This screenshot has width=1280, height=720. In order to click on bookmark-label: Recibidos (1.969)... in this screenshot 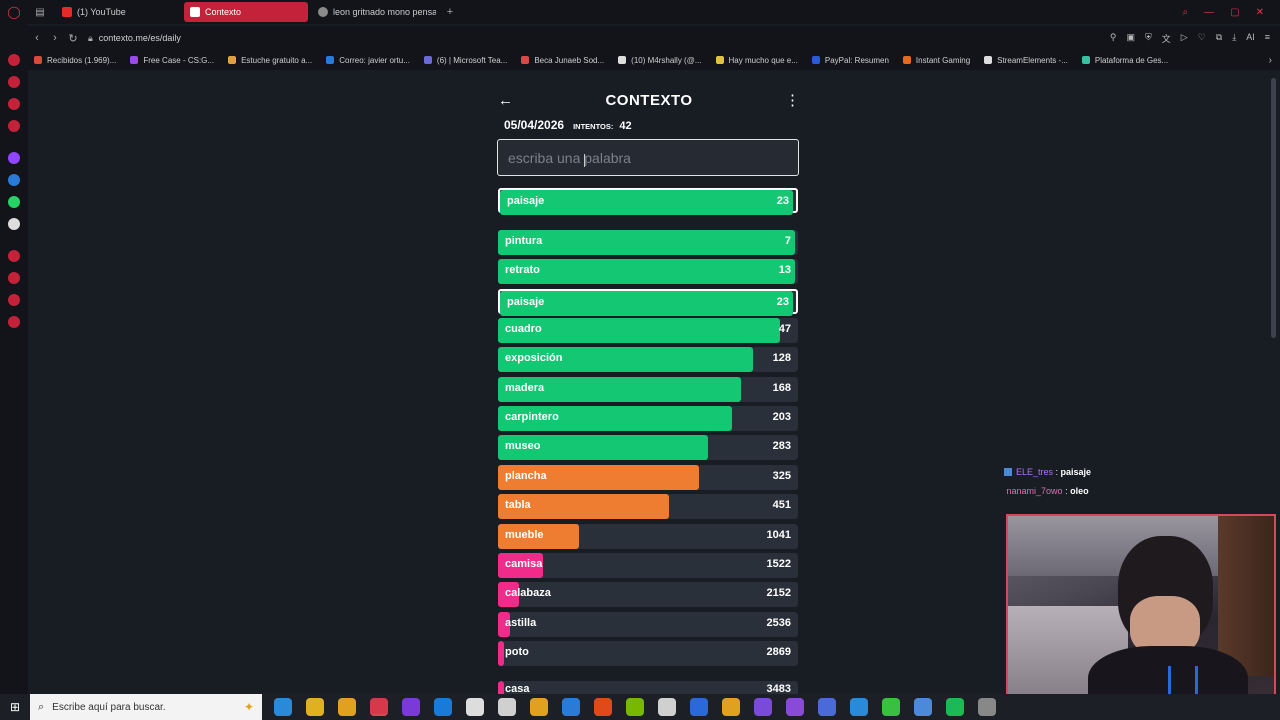, I will do `click(82, 60)`.